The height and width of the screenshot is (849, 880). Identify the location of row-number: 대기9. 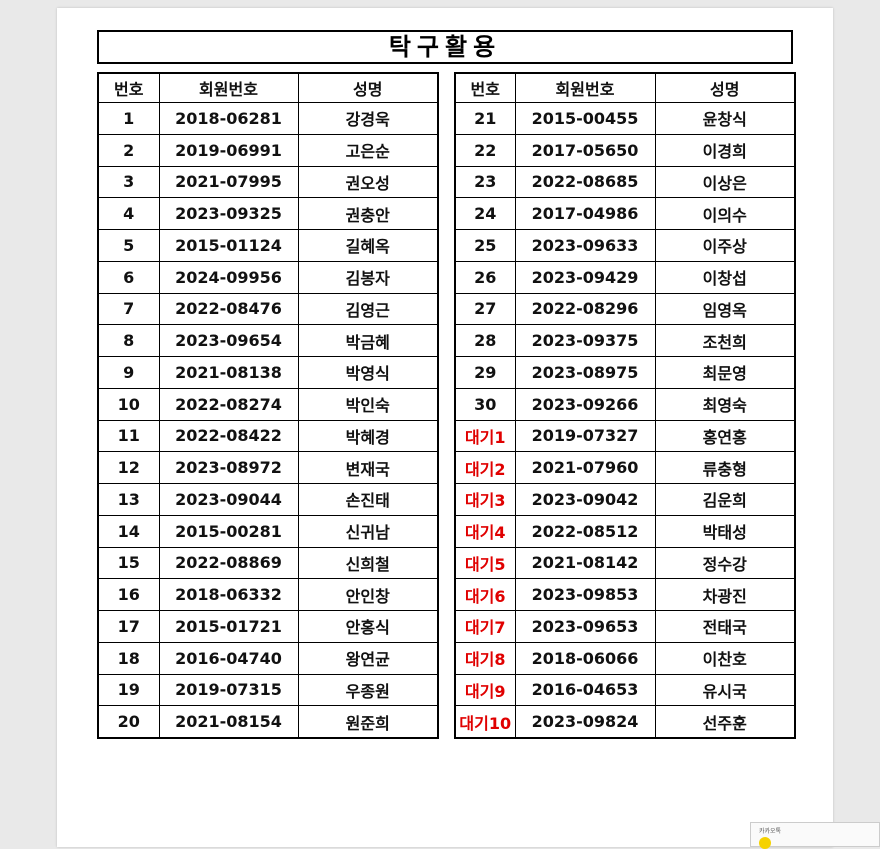
(485, 690).